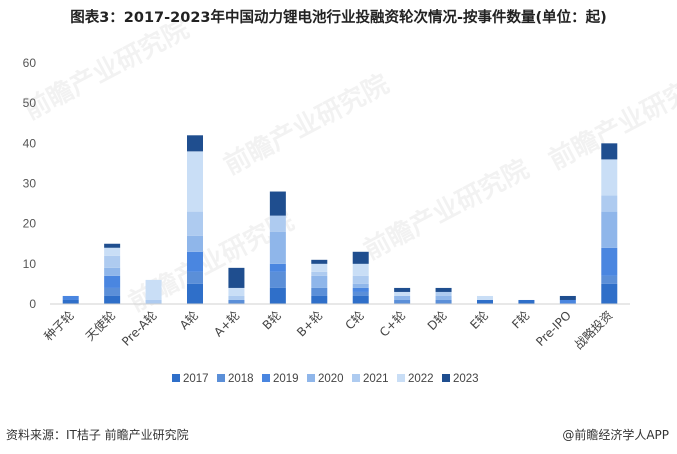  Describe the element at coordinates (226, 323) in the screenshot. I see `x-tick-label: A+轮` at that location.